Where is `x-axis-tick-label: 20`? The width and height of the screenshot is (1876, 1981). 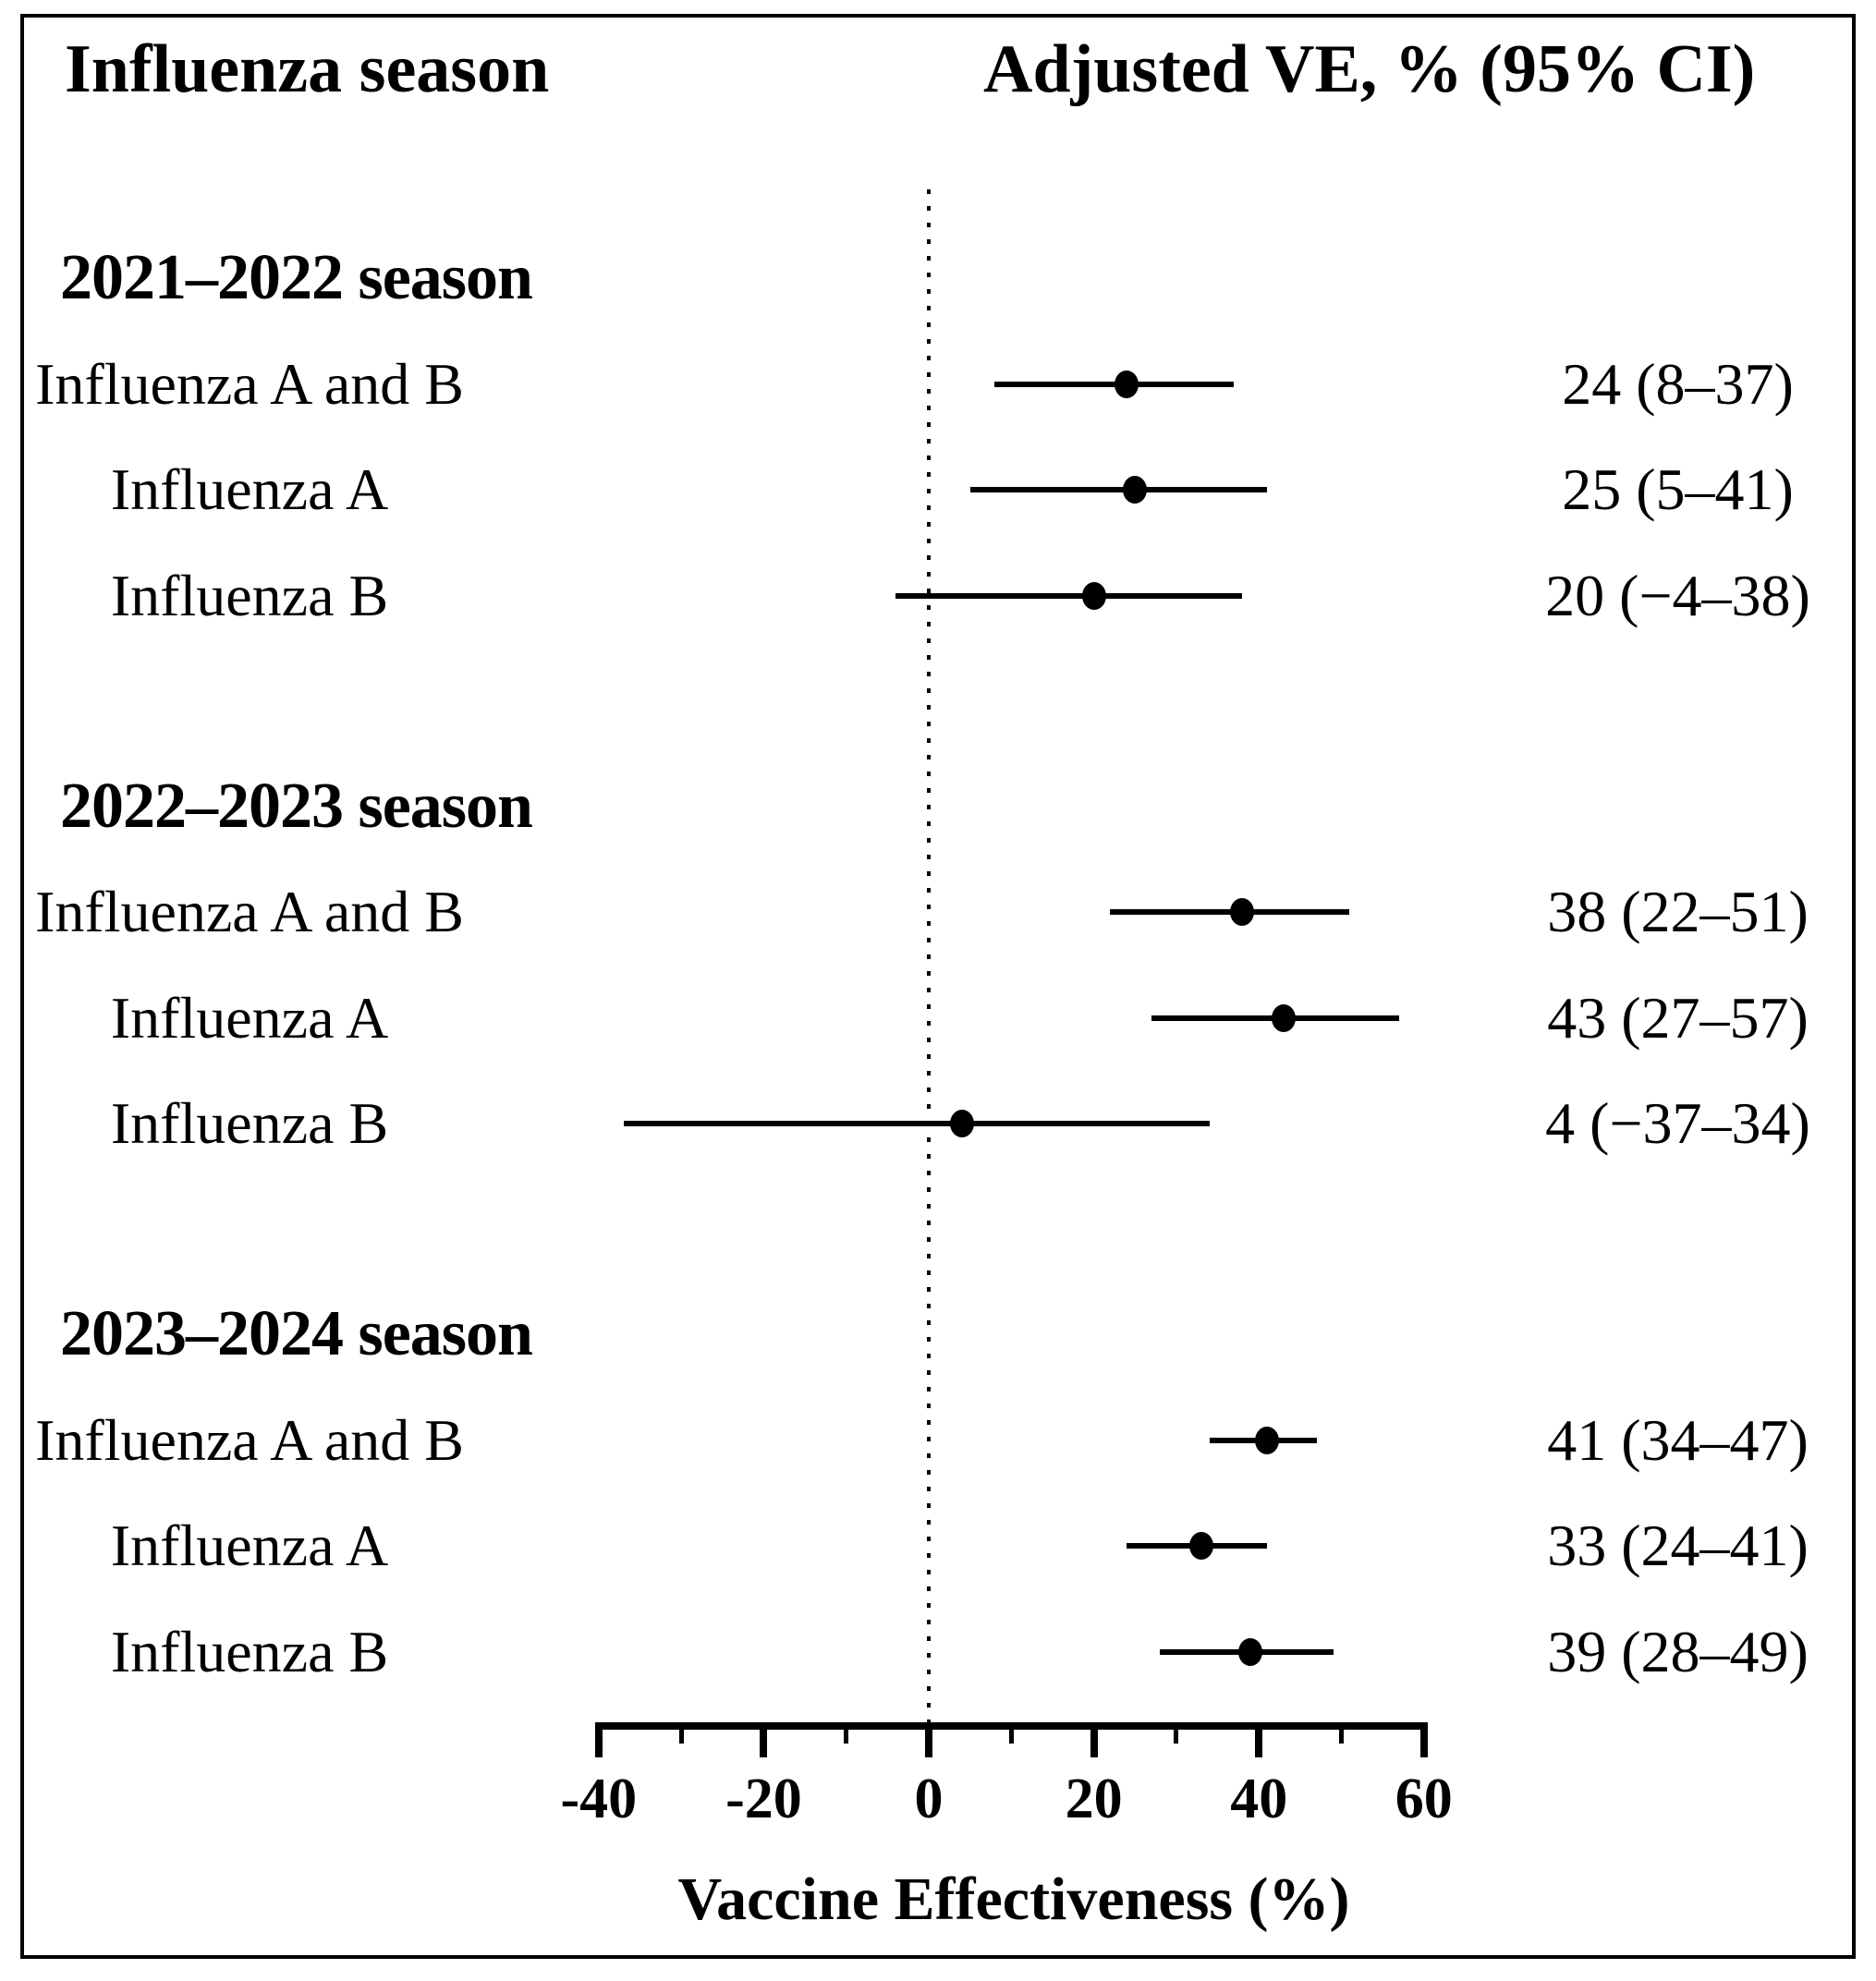
x-axis-tick-label: 20 is located at coordinates (1094, 1799).